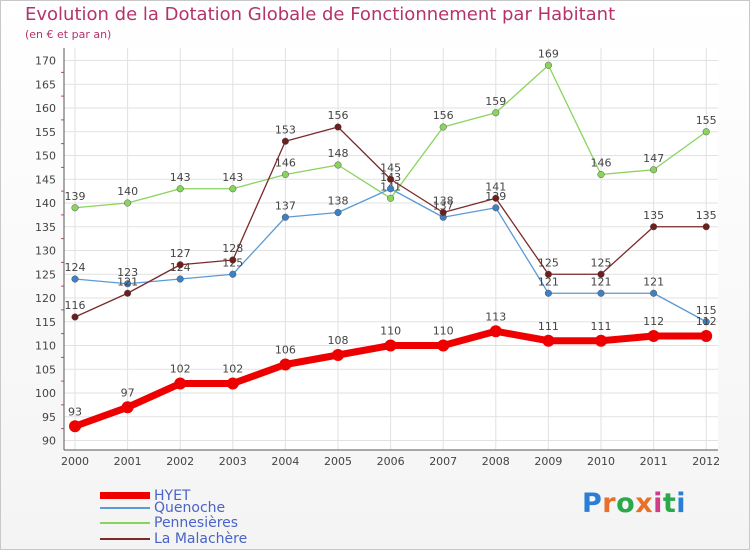 The width and height of the screenshot is (750, 550). Describe the element at coordinates (45, 156) in the screenshot. I see `y-tick-label: 150` at that location.